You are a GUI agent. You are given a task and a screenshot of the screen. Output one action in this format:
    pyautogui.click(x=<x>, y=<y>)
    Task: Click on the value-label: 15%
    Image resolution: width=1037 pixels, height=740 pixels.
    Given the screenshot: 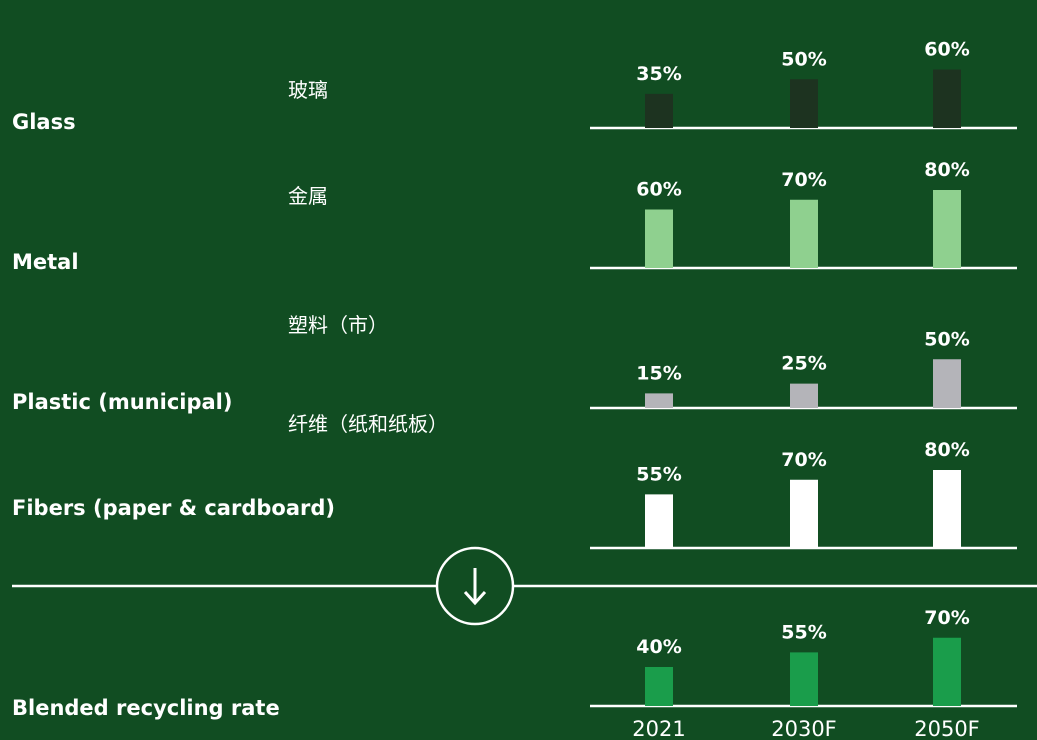 What is the action you would take?
    pyautogui.click(x=658, y=373)
    